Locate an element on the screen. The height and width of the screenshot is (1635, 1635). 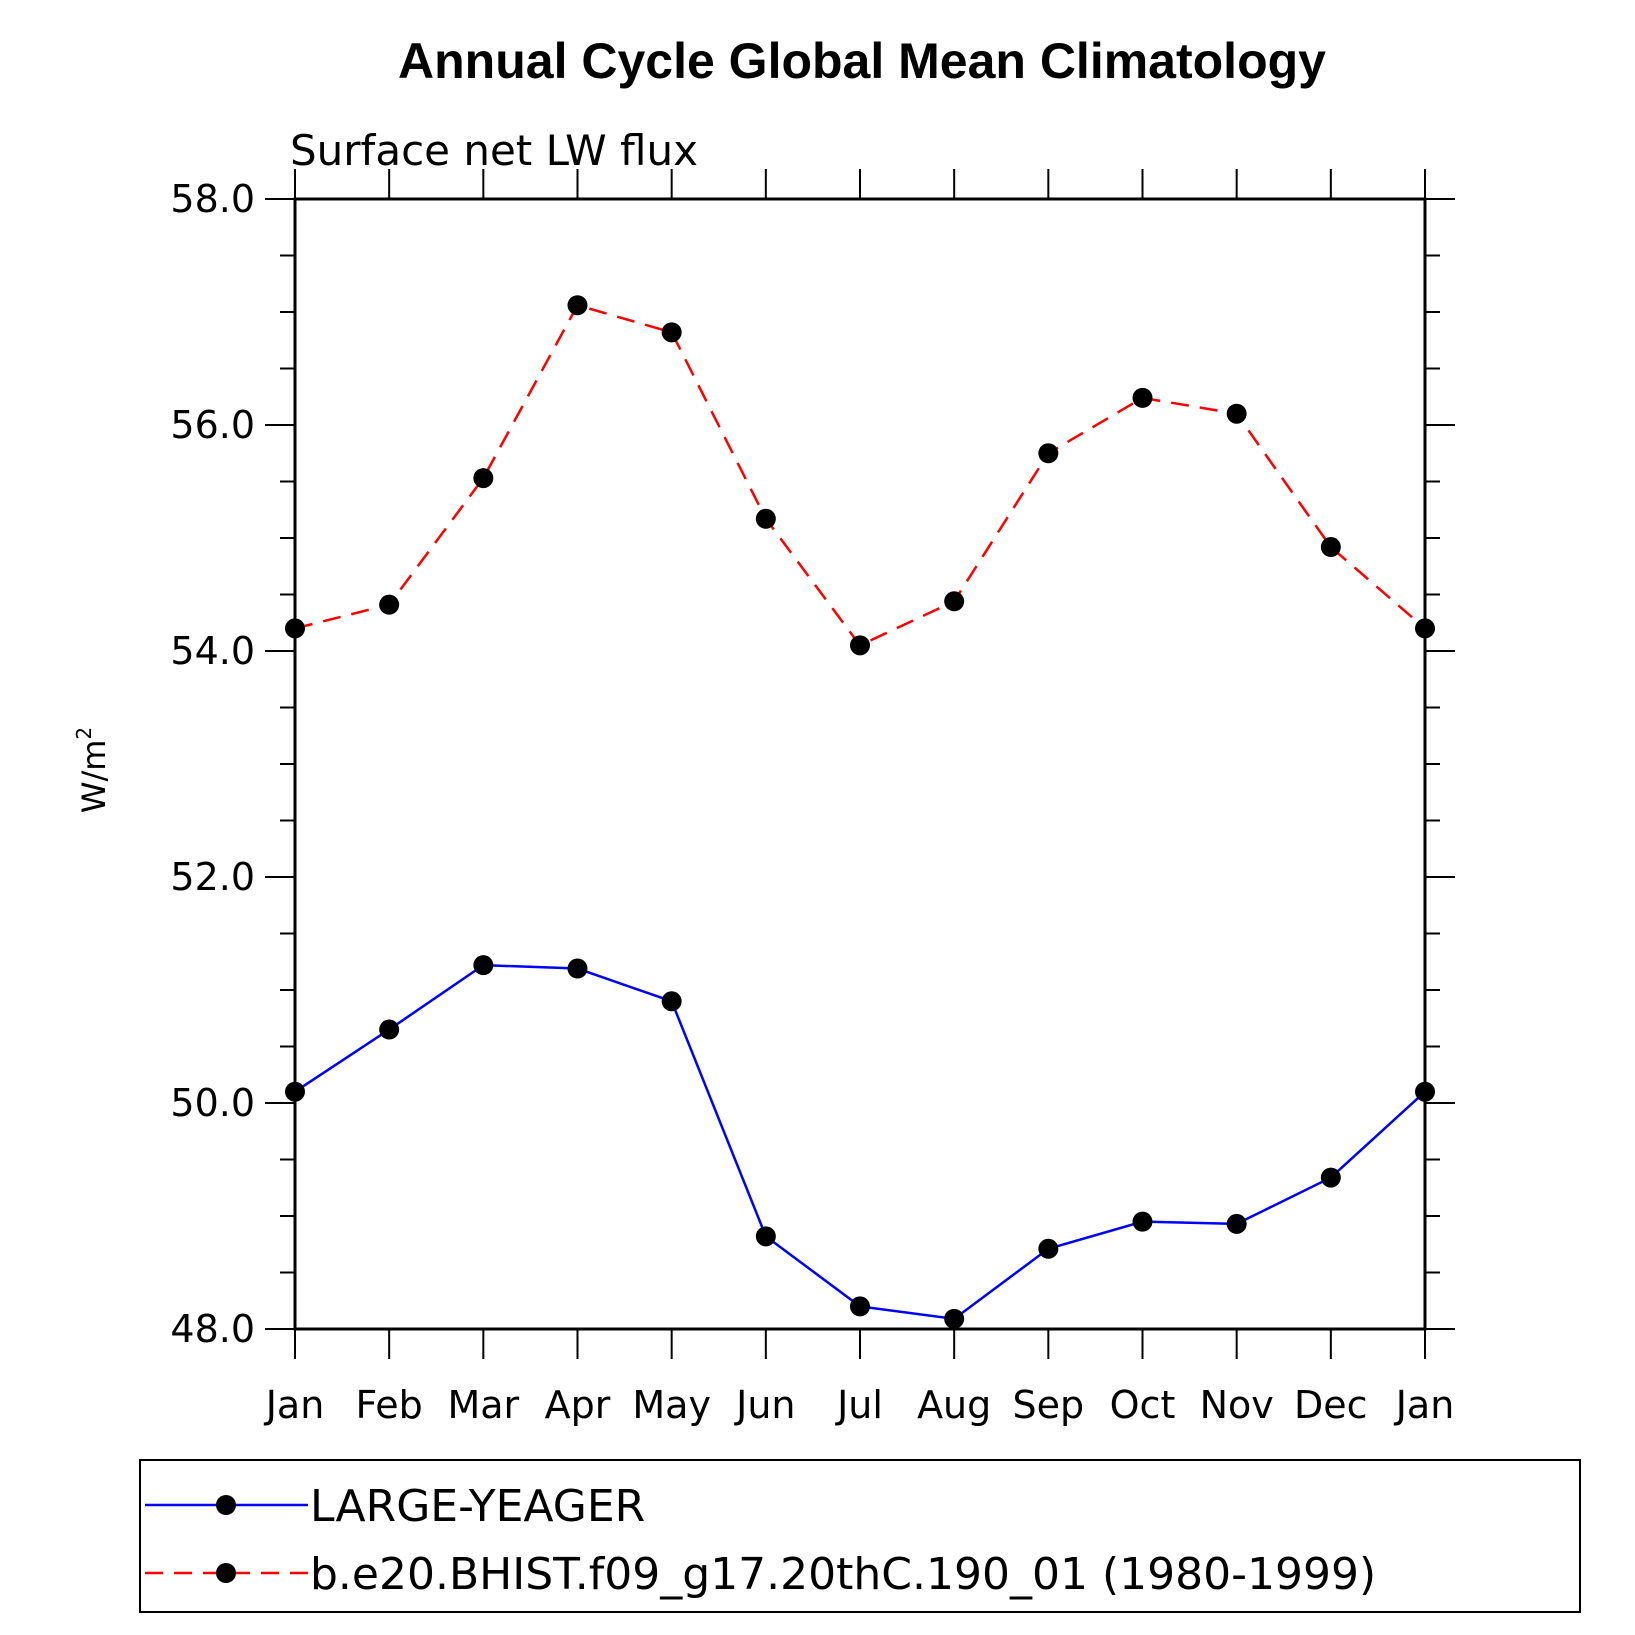
chart-title: Annual Cycle Global Mean Climatology is located at coordinates (862, 61).